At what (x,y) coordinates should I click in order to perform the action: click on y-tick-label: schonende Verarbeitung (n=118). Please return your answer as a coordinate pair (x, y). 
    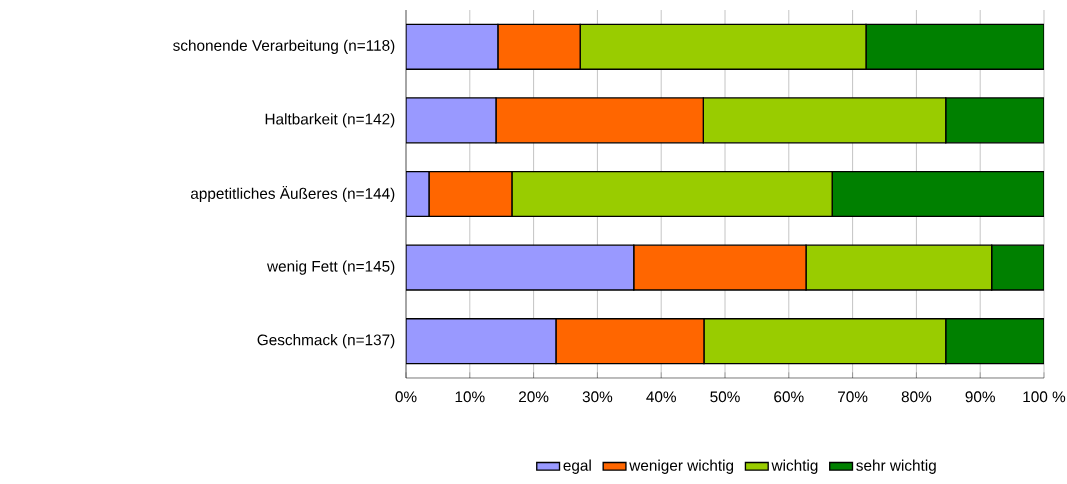
    Looking at the image, I should click on (284, 46).